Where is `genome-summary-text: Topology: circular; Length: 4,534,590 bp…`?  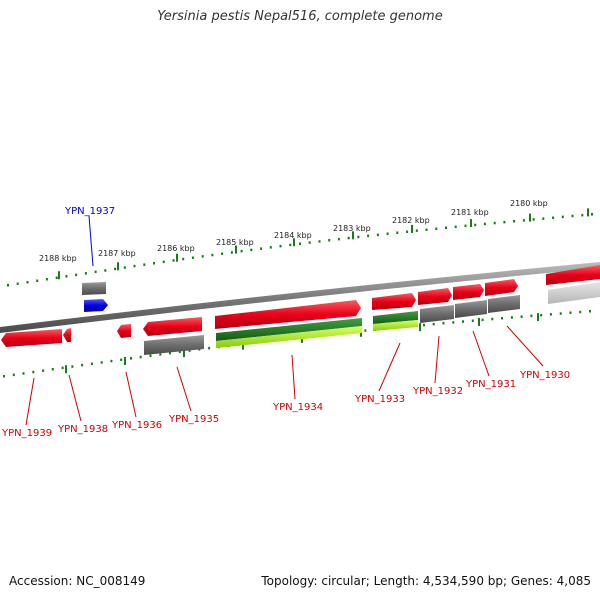 genome-summary-text: Topology: circular; Length: 4,534,590 bp… is located at coordinates (426, 581).